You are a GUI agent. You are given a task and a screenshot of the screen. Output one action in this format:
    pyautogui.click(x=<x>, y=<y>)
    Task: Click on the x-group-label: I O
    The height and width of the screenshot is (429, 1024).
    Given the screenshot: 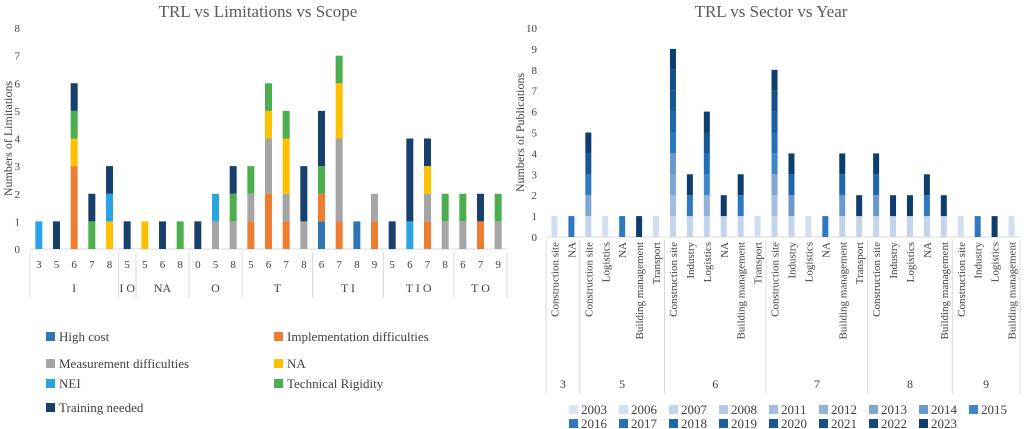 What is the action you would take?
    pyautogui.click(x=127, y=288)
    